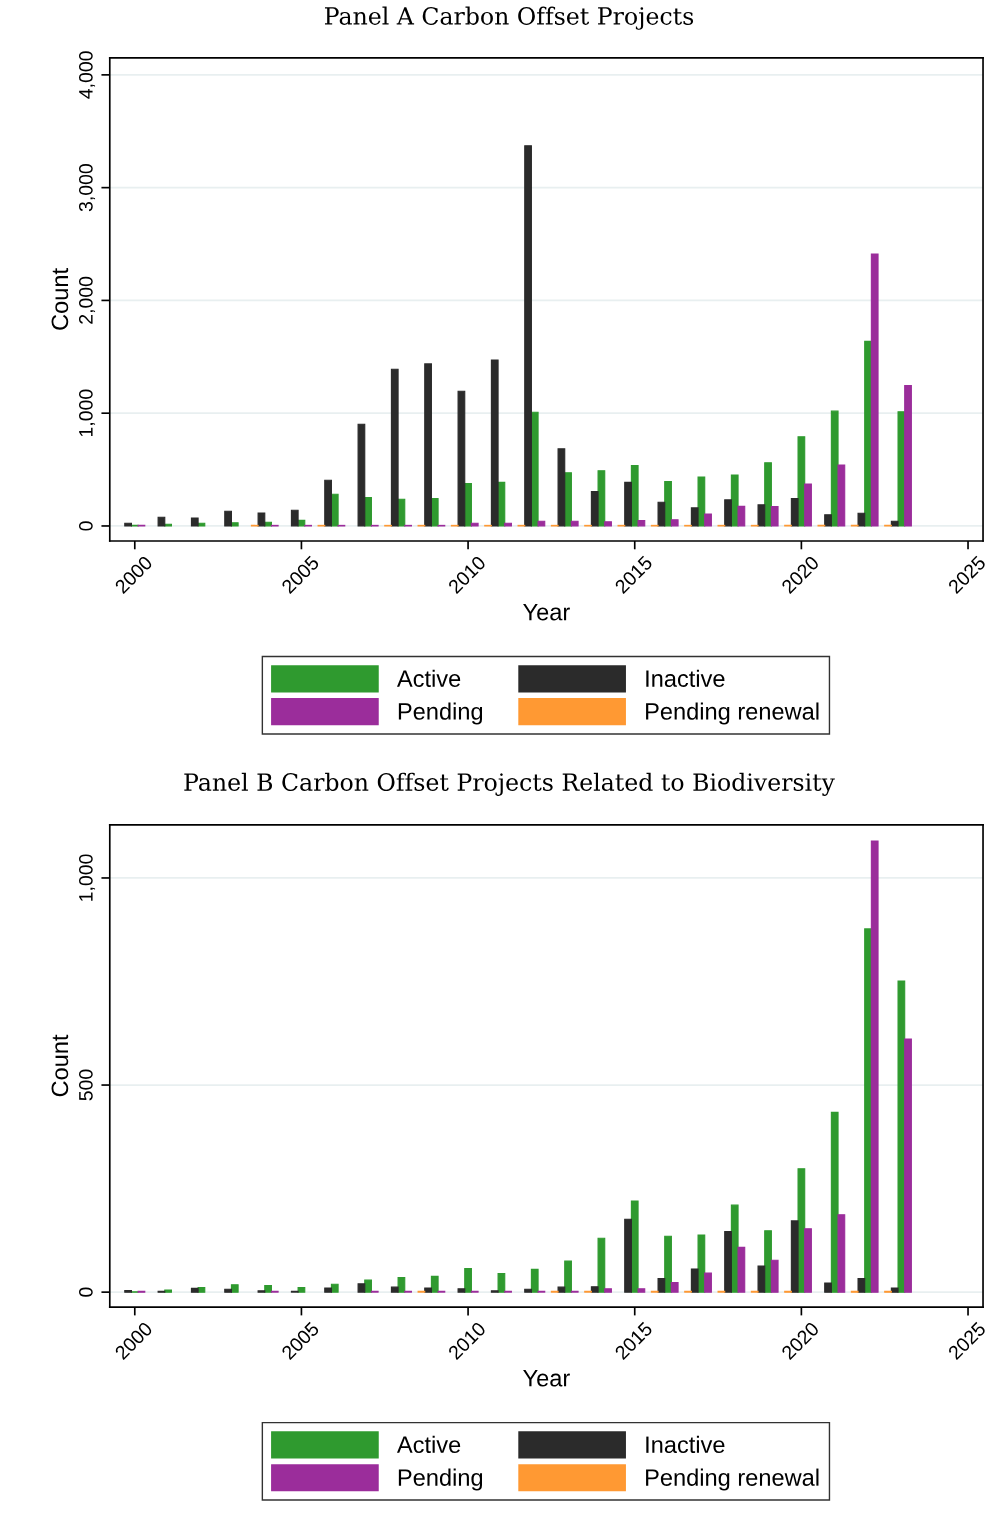 Image resolution: width=998 pixels, height=1517 pixels. Describe the element at coordinates (685, 678) in the screenshot. I see `legend-label: Inactive` at that location.